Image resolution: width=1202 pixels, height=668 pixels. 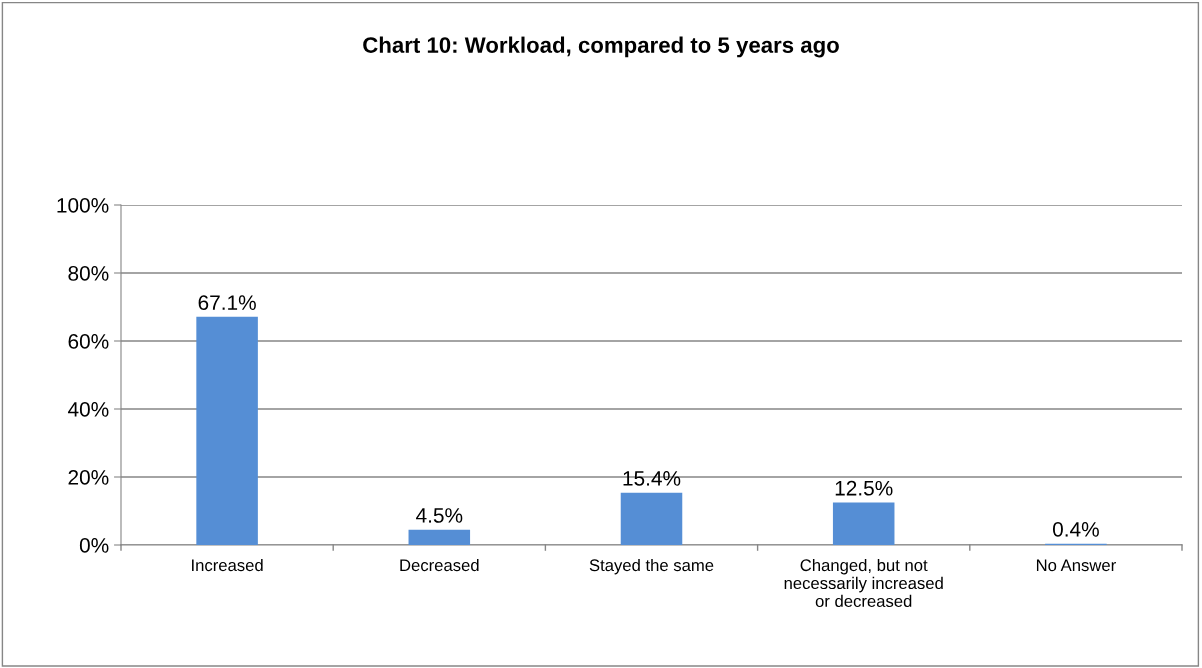 I want to click on x-tick-label: Changed, but not necessarily increased or decreased, so click(x=863, y=583).